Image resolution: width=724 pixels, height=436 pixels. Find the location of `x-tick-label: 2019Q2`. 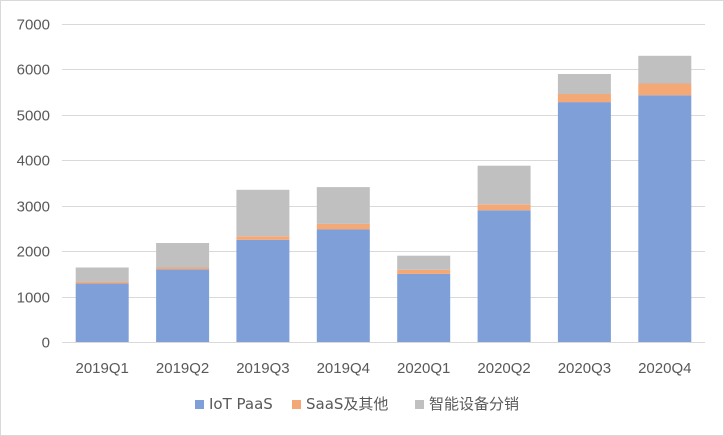

x-tick-label: 2019Q2 is located at coordinates (182, 368).